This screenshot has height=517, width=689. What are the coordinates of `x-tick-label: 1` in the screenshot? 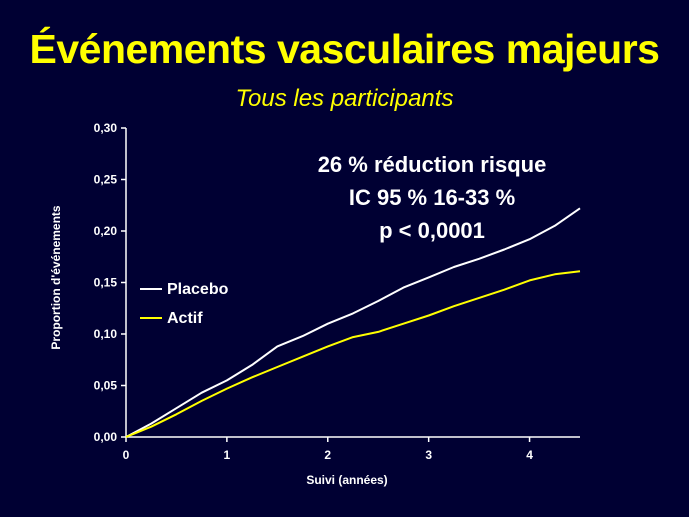 It's located at (227, 455).